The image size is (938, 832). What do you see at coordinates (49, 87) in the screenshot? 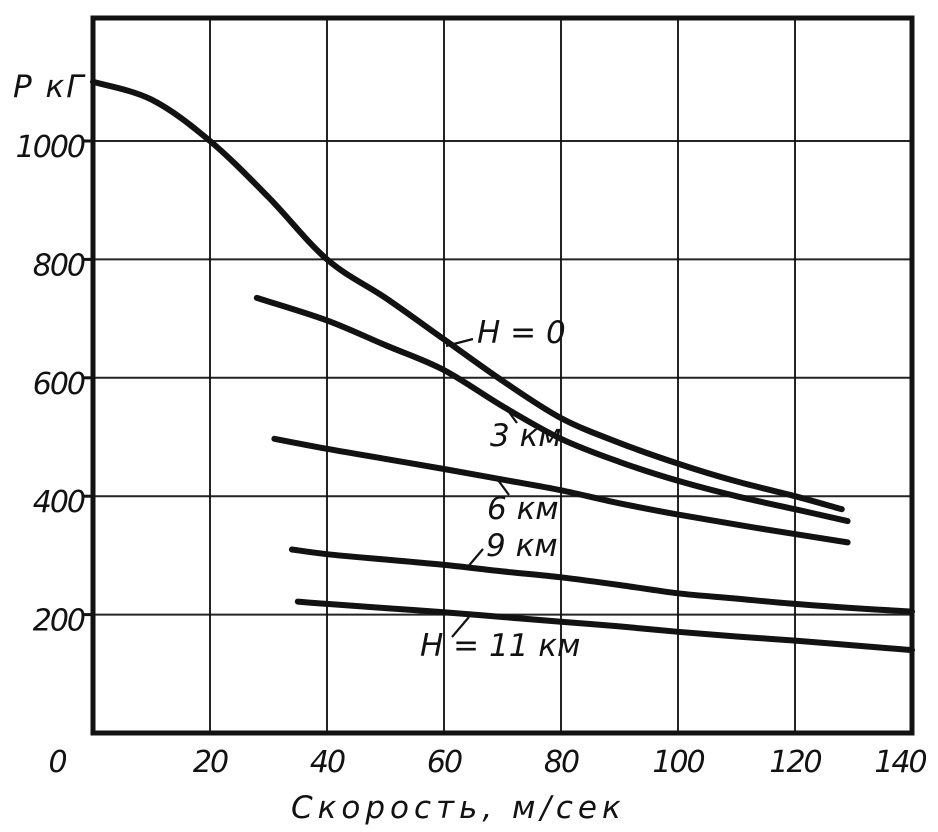
I see `y-axis-title: Р кГ` at bounding box center [49, 87].